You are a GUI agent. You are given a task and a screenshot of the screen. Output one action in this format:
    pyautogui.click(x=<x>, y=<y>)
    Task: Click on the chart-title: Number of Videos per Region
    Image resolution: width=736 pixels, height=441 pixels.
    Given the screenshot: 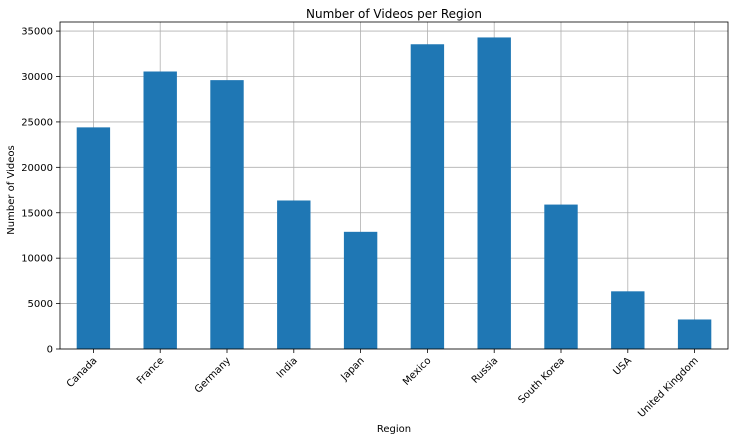 What is the action you would take?
    pyautogui.click(x=394, y=14)
    